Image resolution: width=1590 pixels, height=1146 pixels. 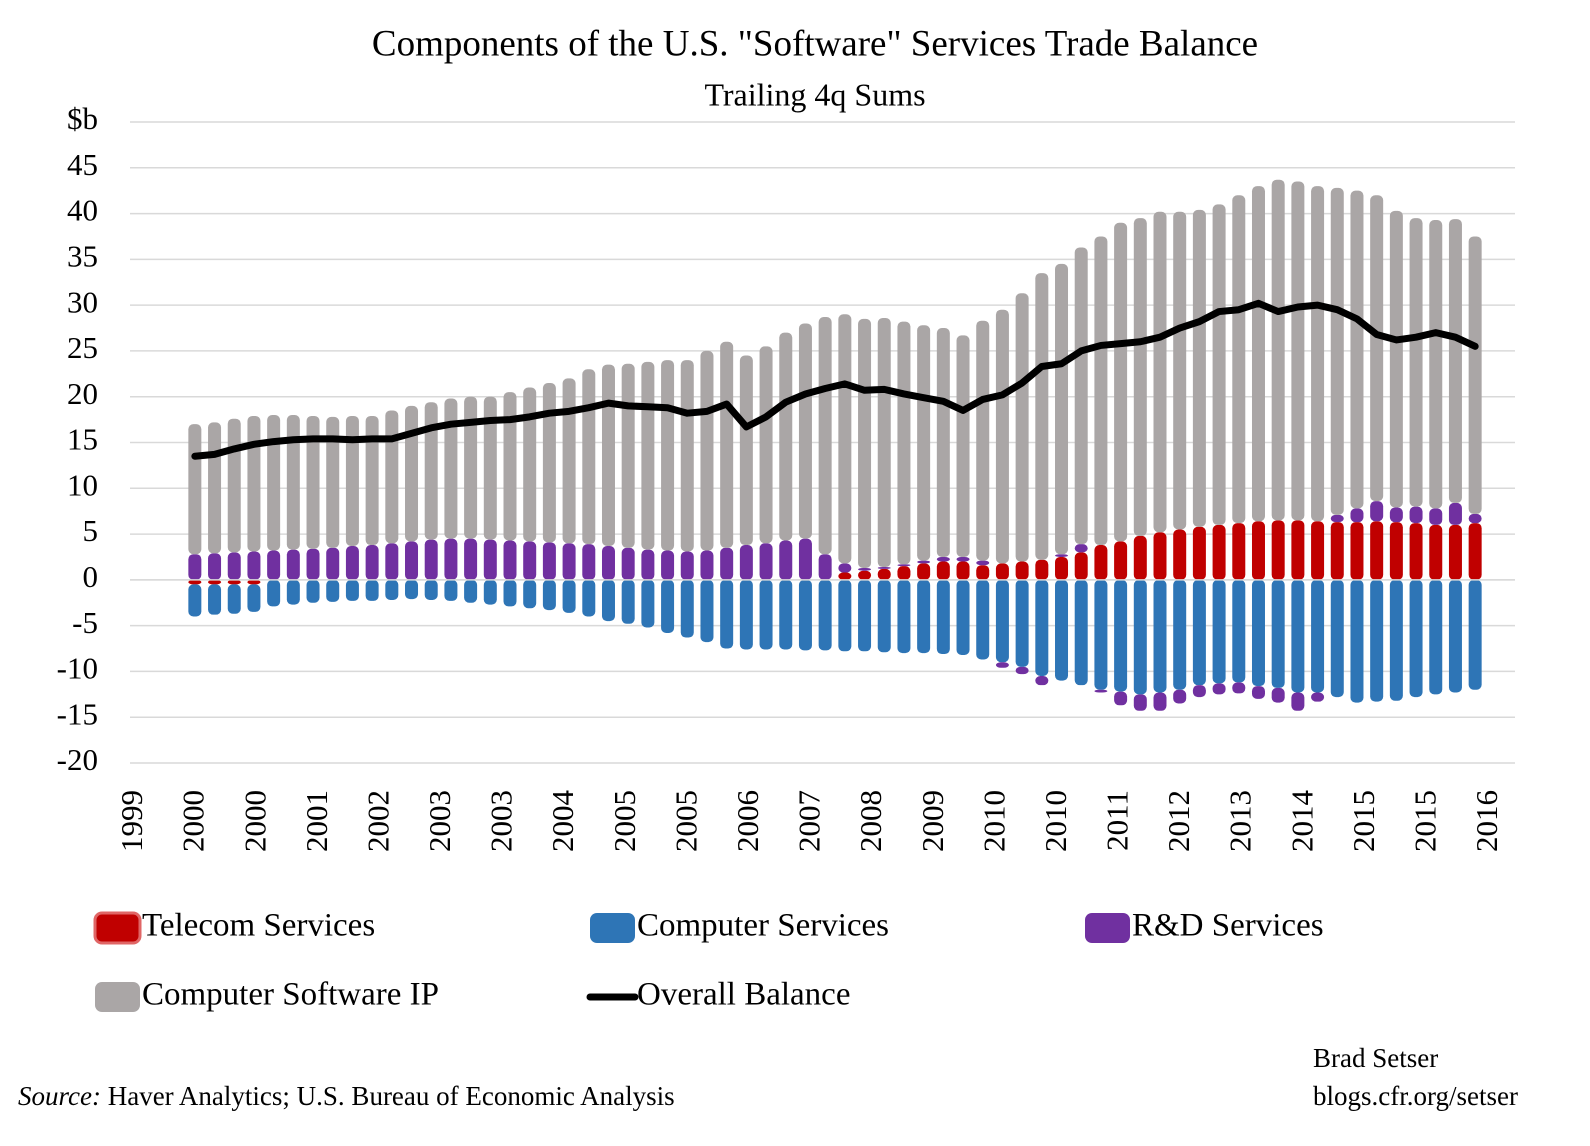 I want to click on x-tick-label: 2004, so click(x=562, y=821).